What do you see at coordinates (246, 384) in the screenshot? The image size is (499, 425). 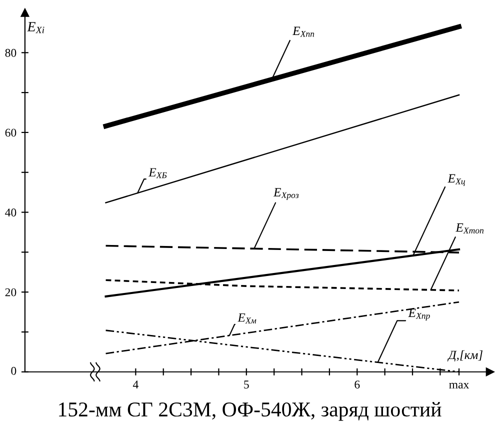 I see `x-tick-label: 5` at bounding box center [246, 384].